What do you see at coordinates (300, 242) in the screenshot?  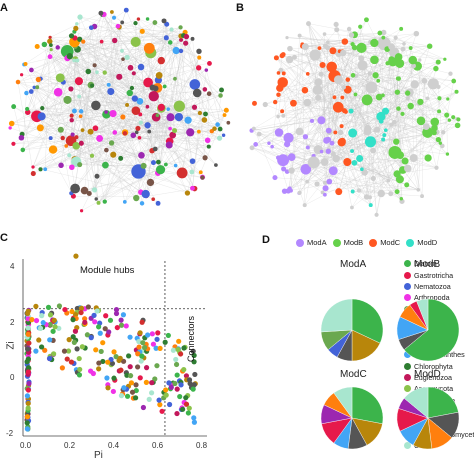 I see `module-legend-swatch` at bounding box center [300, 242].